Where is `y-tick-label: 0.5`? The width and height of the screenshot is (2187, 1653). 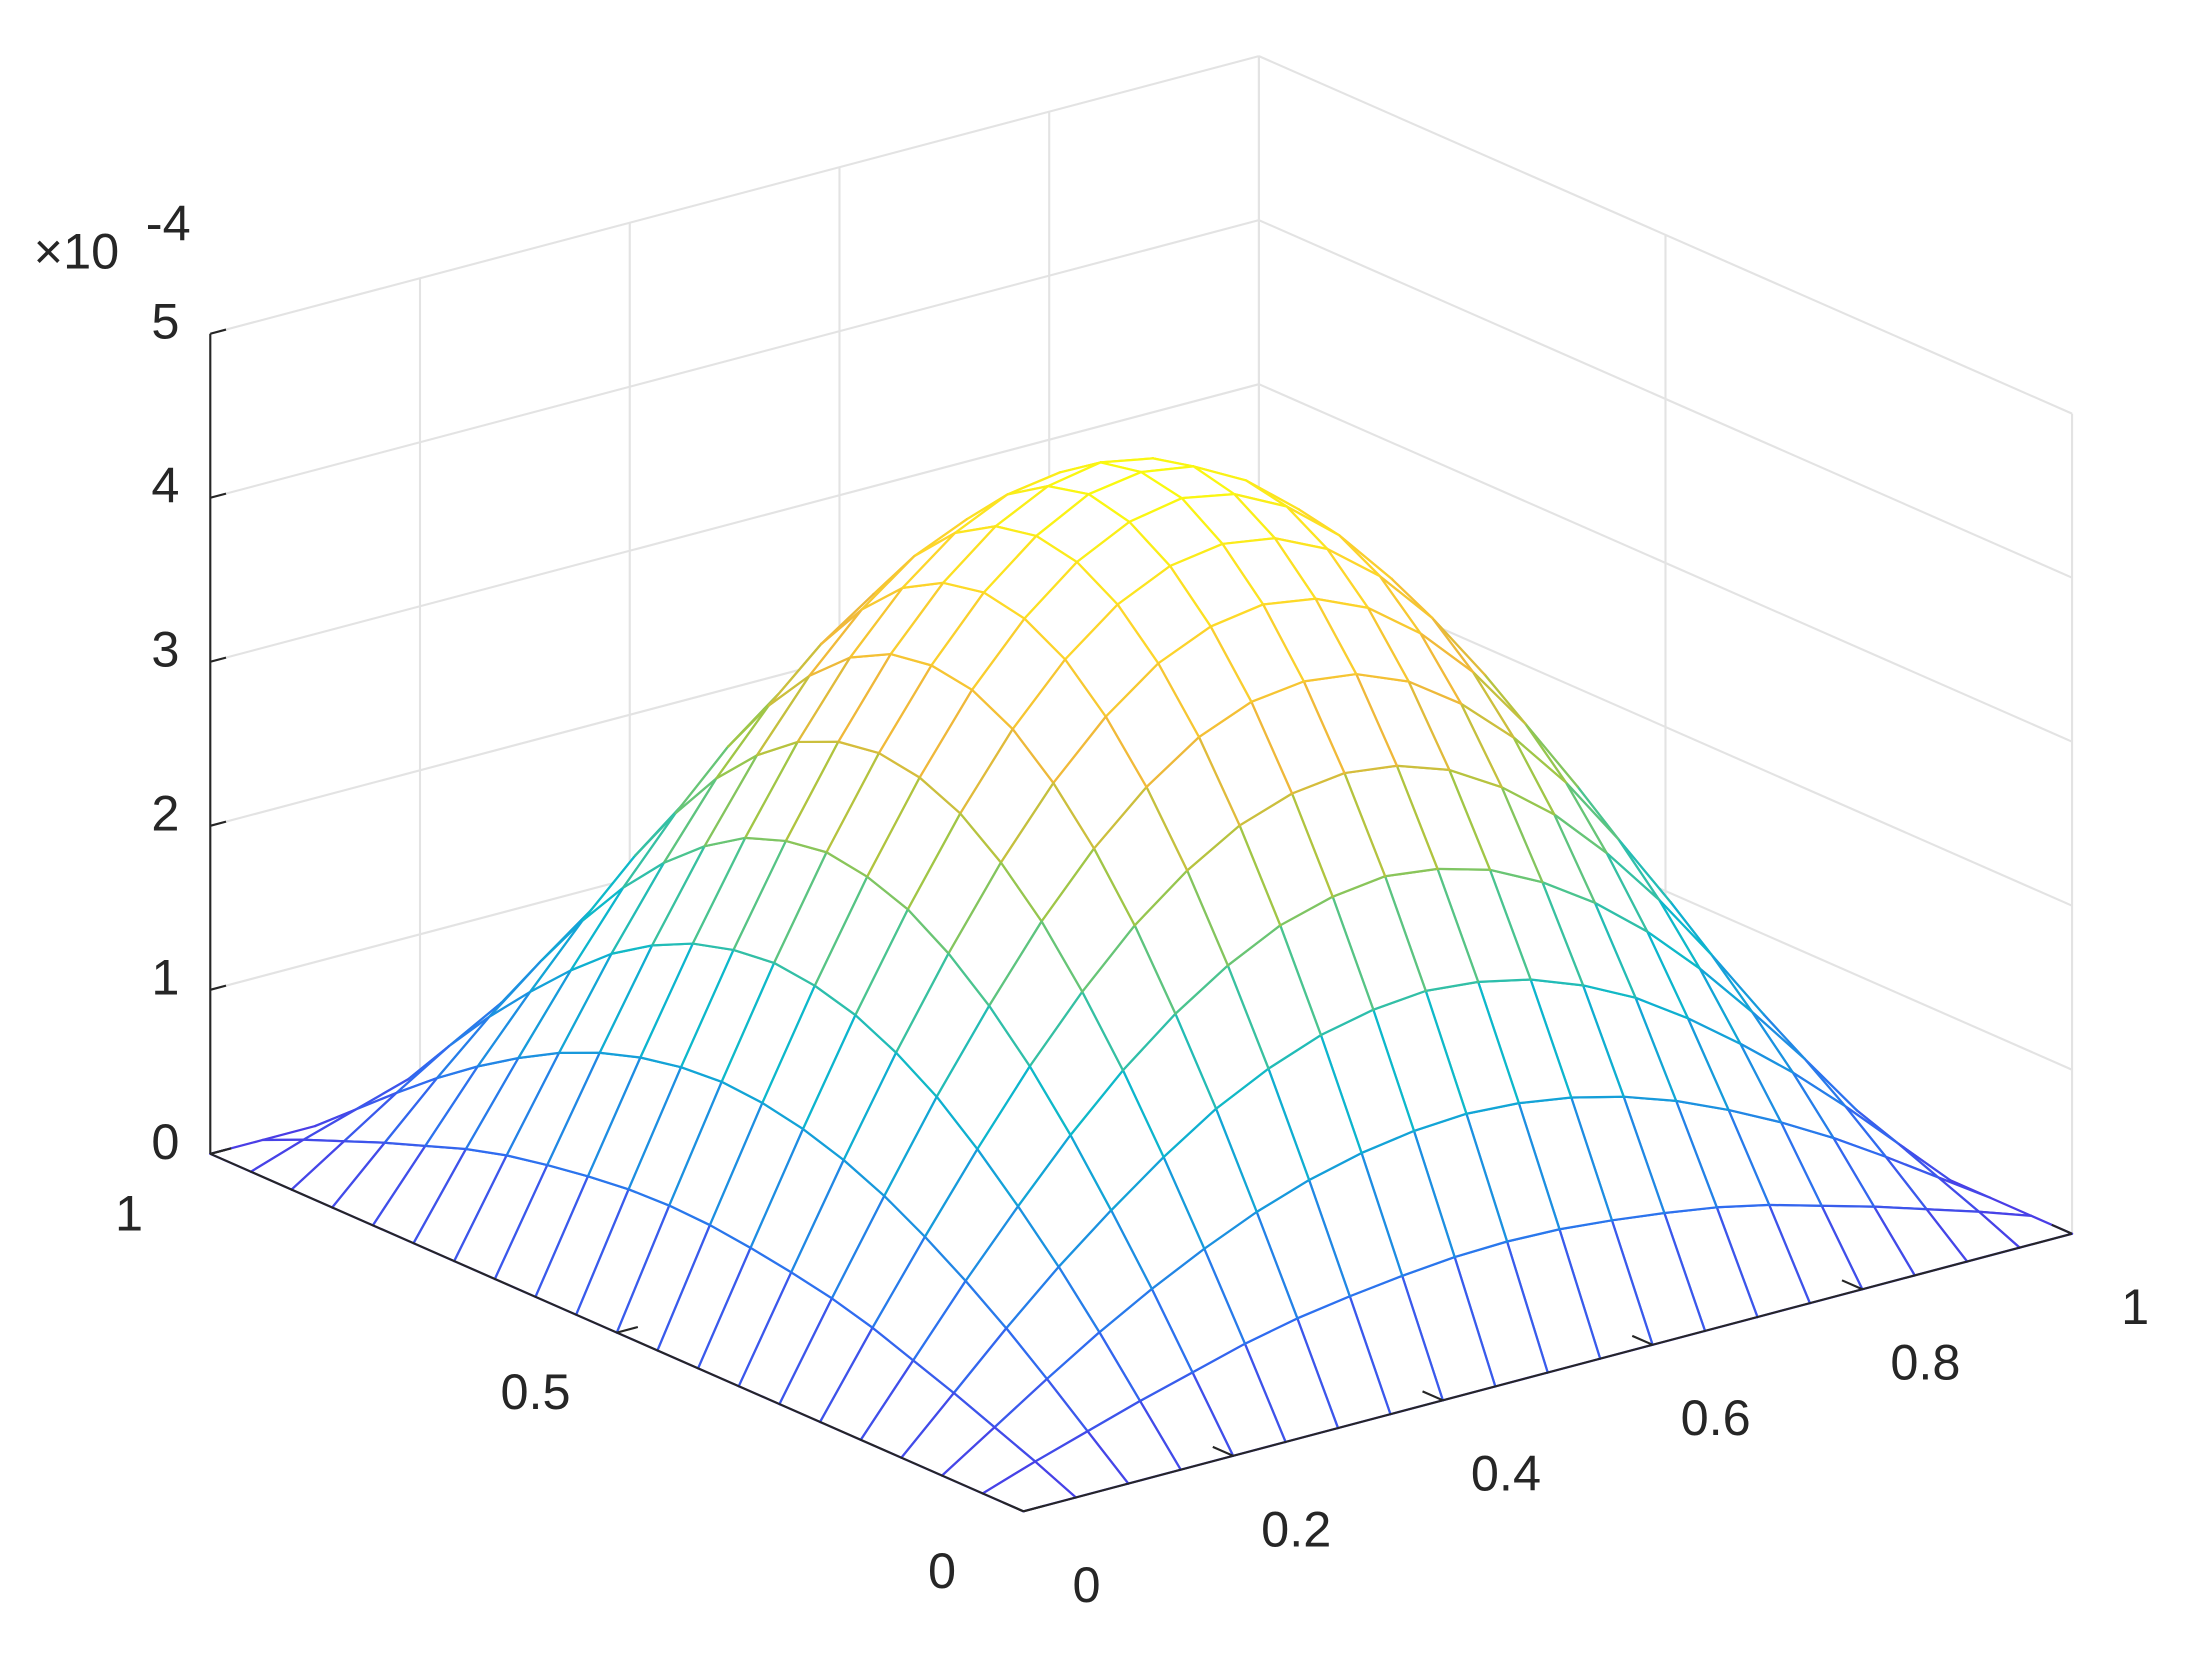 y-tick-label: 0.5 is located at coordinates (535, 1391).